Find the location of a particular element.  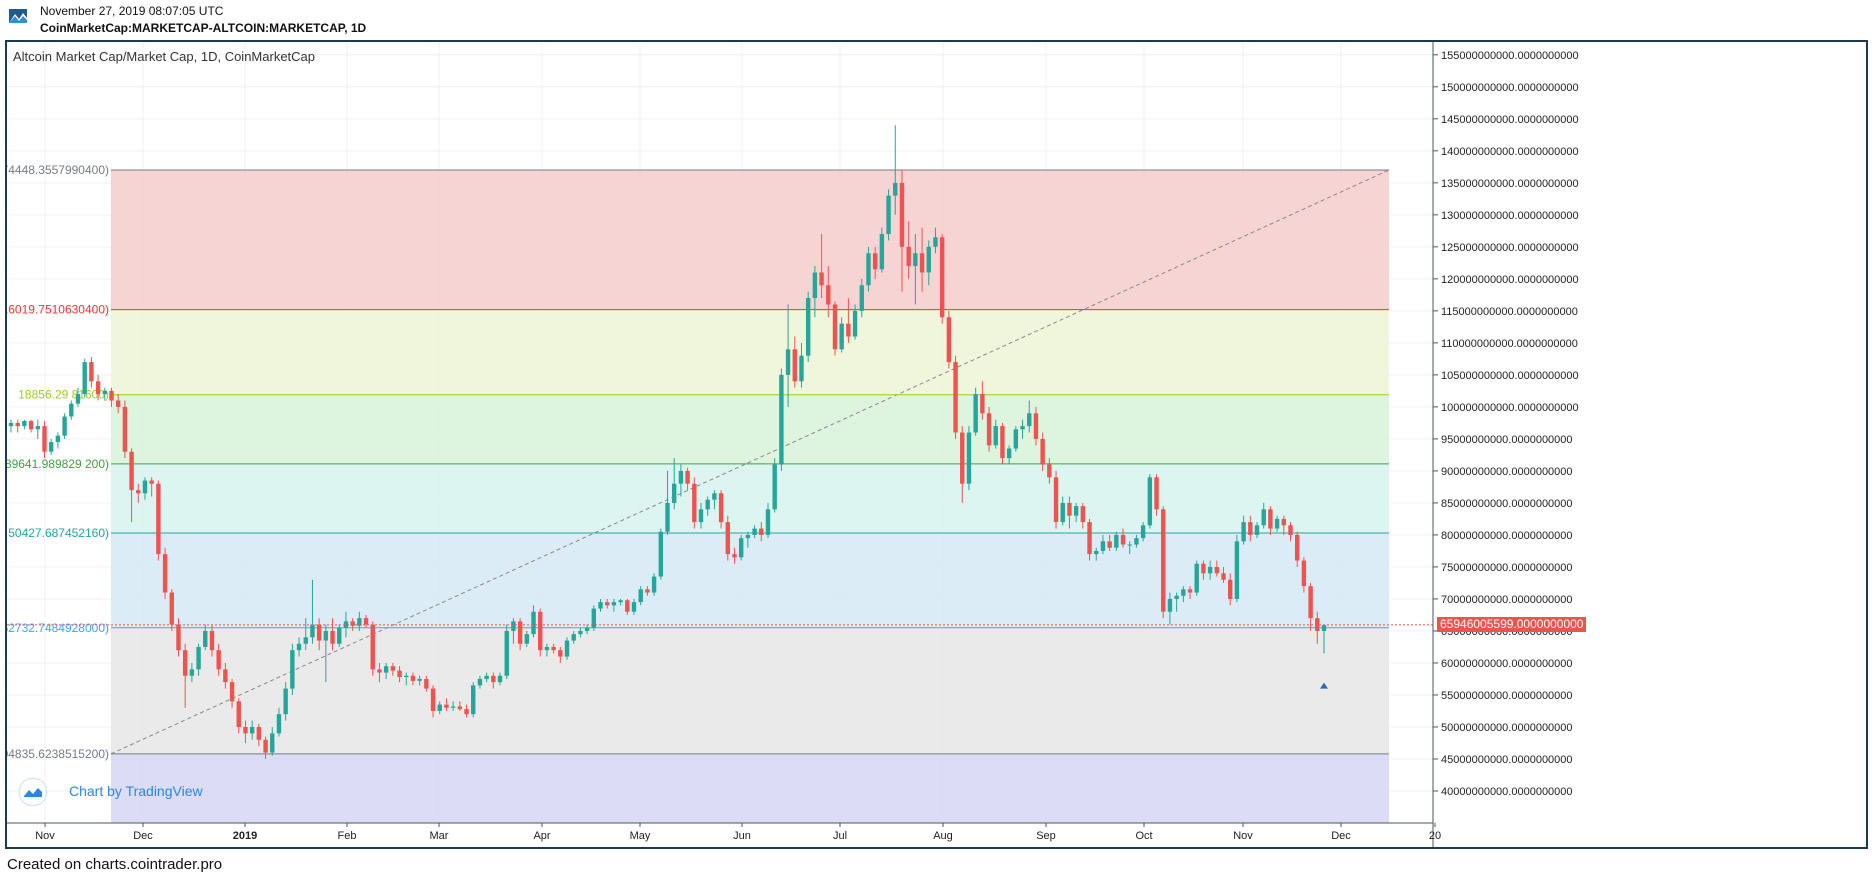

price-tick-label: 155000000000.0000000000 is located at coordinates (1510, 56).